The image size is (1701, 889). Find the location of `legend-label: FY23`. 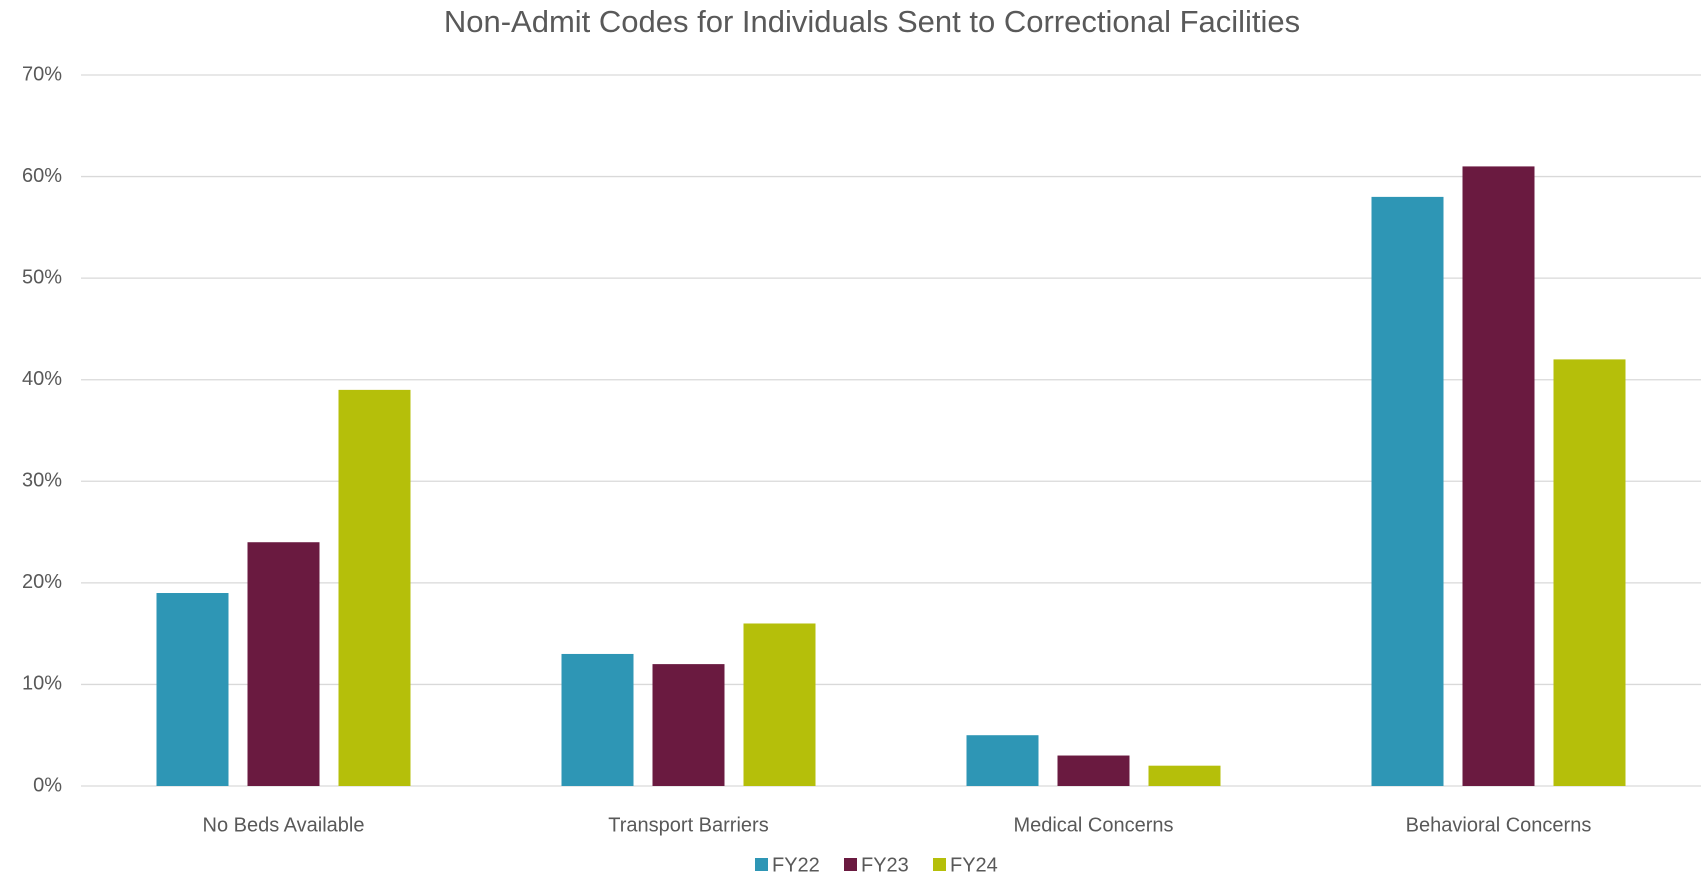

legend-label: FY23 is located at coordinates (885, 865).